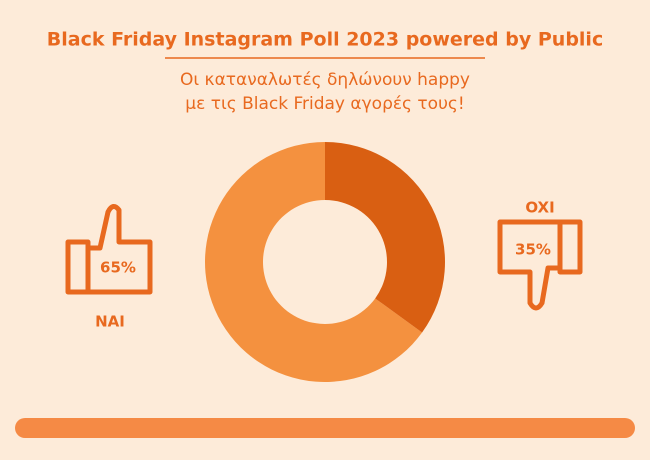  Describe the element at coordinates (533, 250) in the screenshot. I see `value-label: 35%` at that location.